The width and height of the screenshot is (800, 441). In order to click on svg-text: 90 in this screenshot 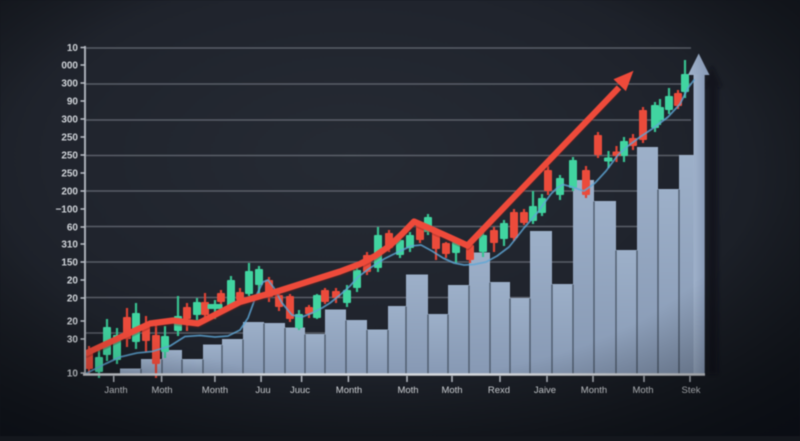, I will do `click(73, 102)`.